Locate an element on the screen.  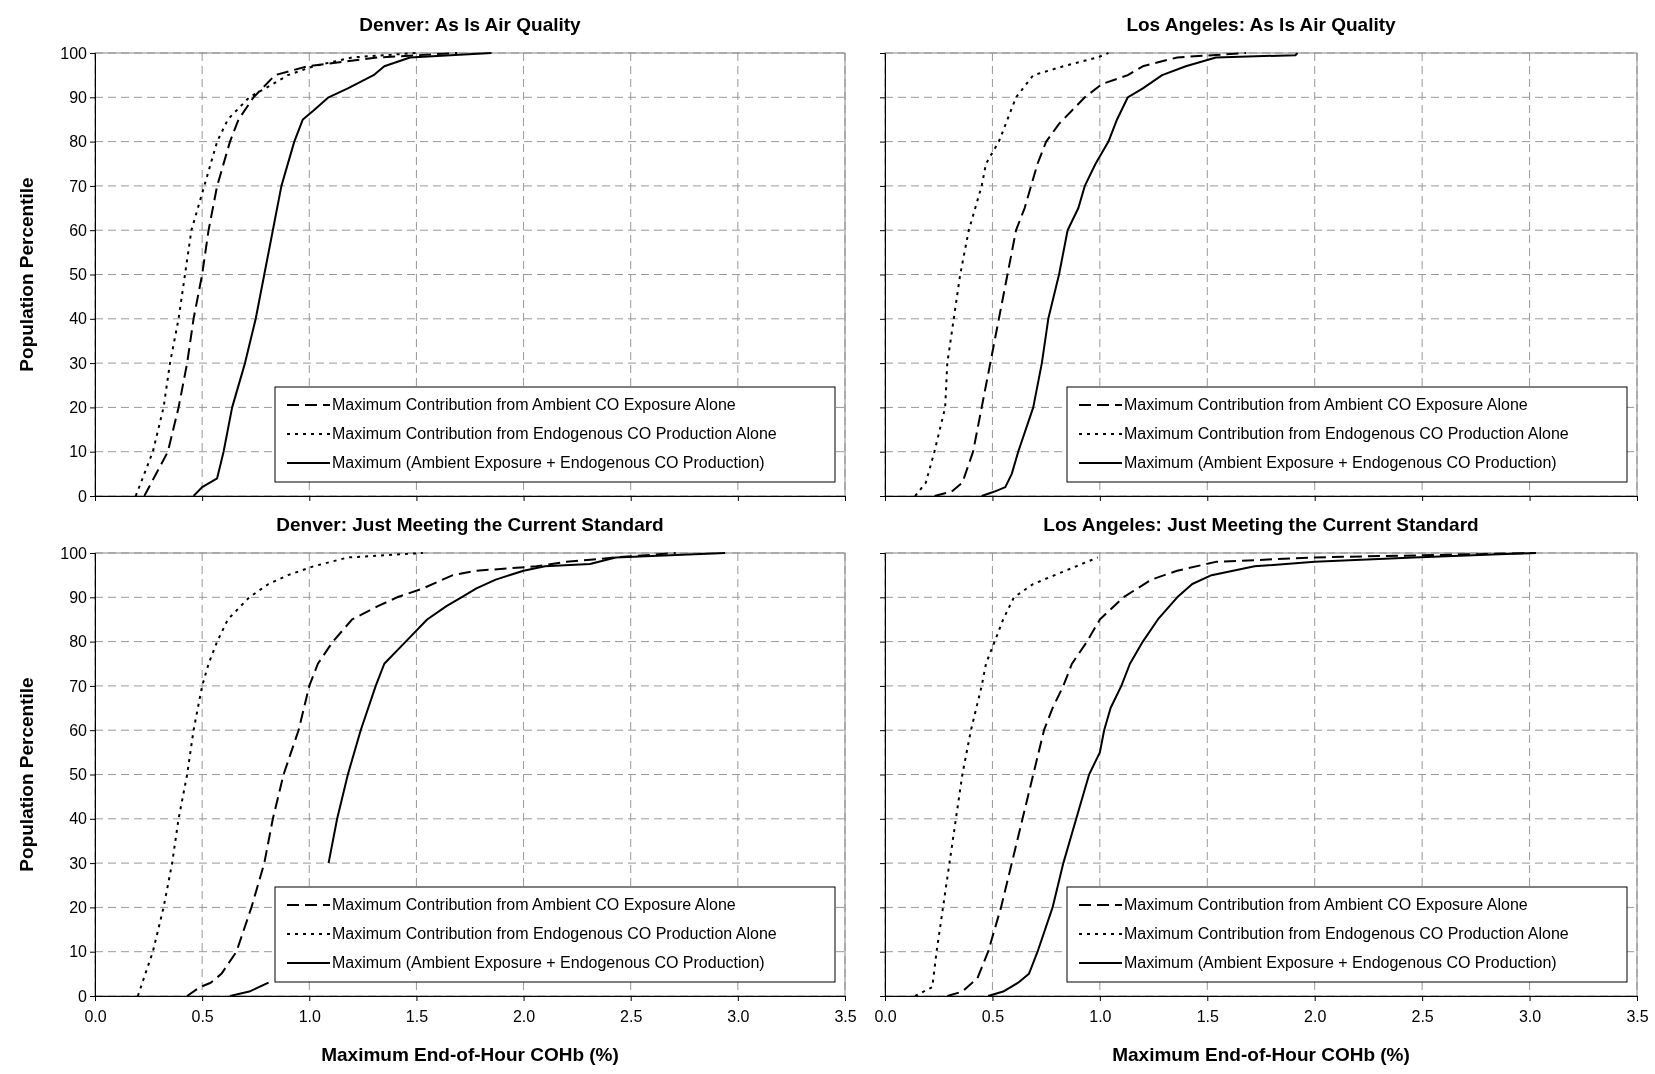
chart-title: Denver: As Is Air Quality is located at coordinates (470, 24).